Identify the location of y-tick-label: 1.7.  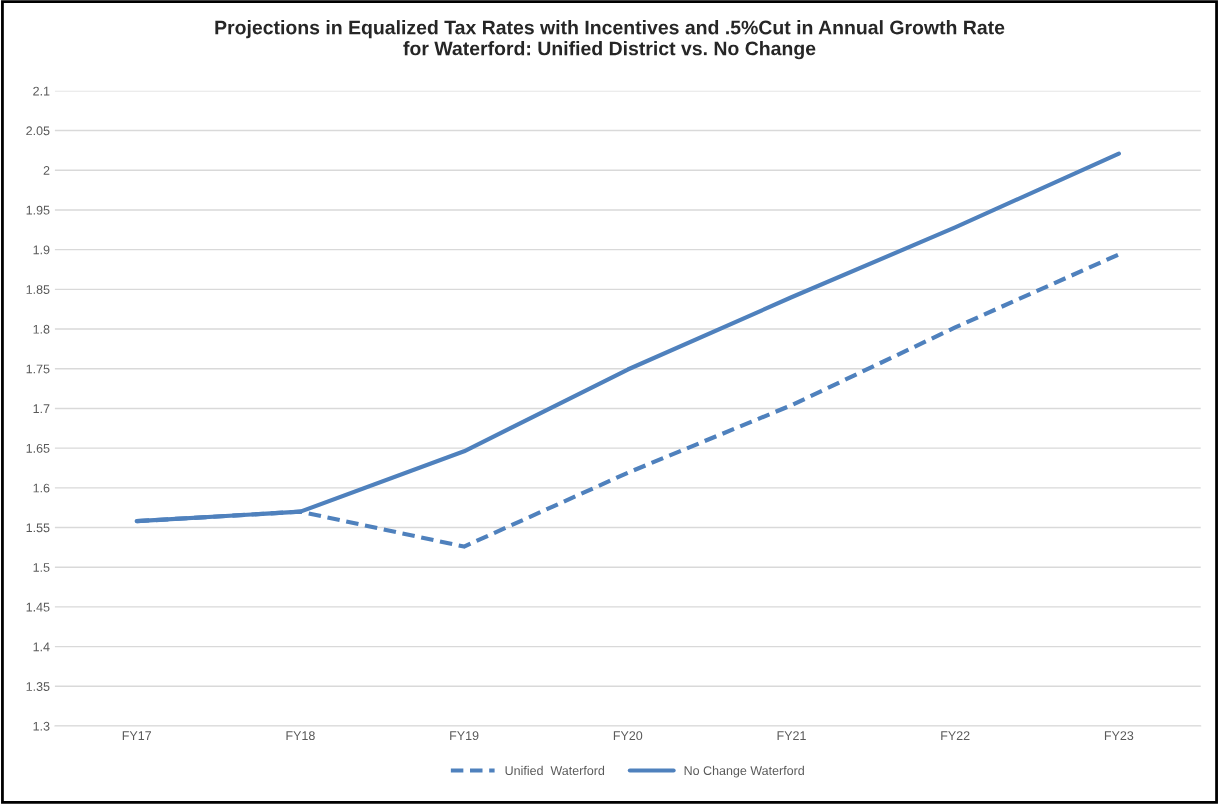
(41, 408).